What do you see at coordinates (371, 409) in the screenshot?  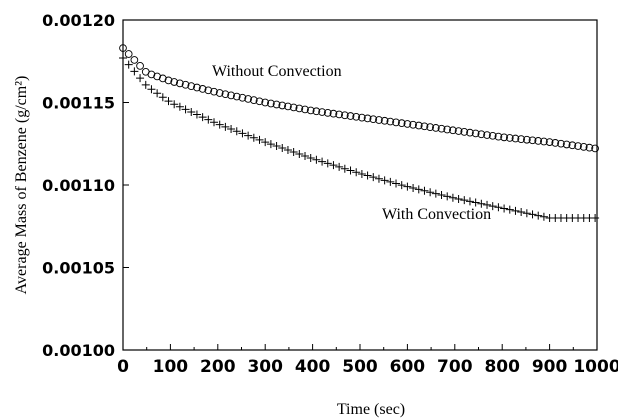 I see `x-axis-label: Time (sec)` at bounding box center [371, 409].